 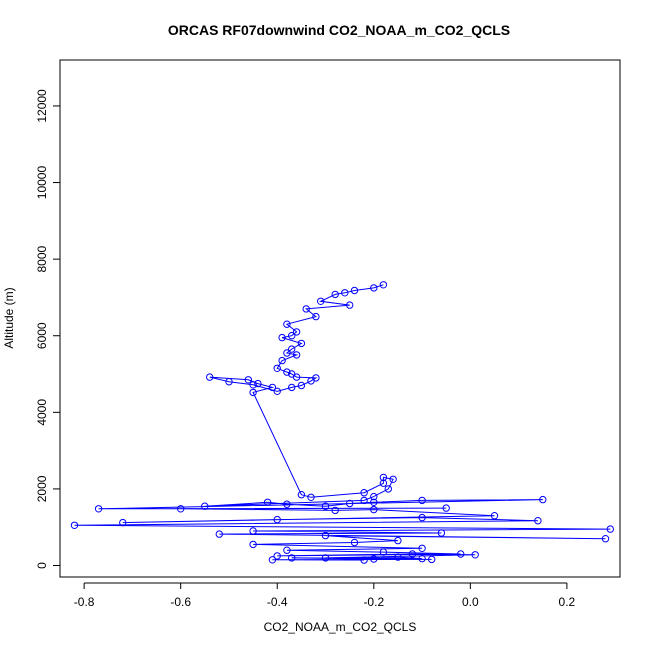 What do you see at coordinates (340, 627) in the screenshot?
I see `x-axis-label: CO2_NOAA_m_CO2_QCLS` at bounding box center [340, 627].